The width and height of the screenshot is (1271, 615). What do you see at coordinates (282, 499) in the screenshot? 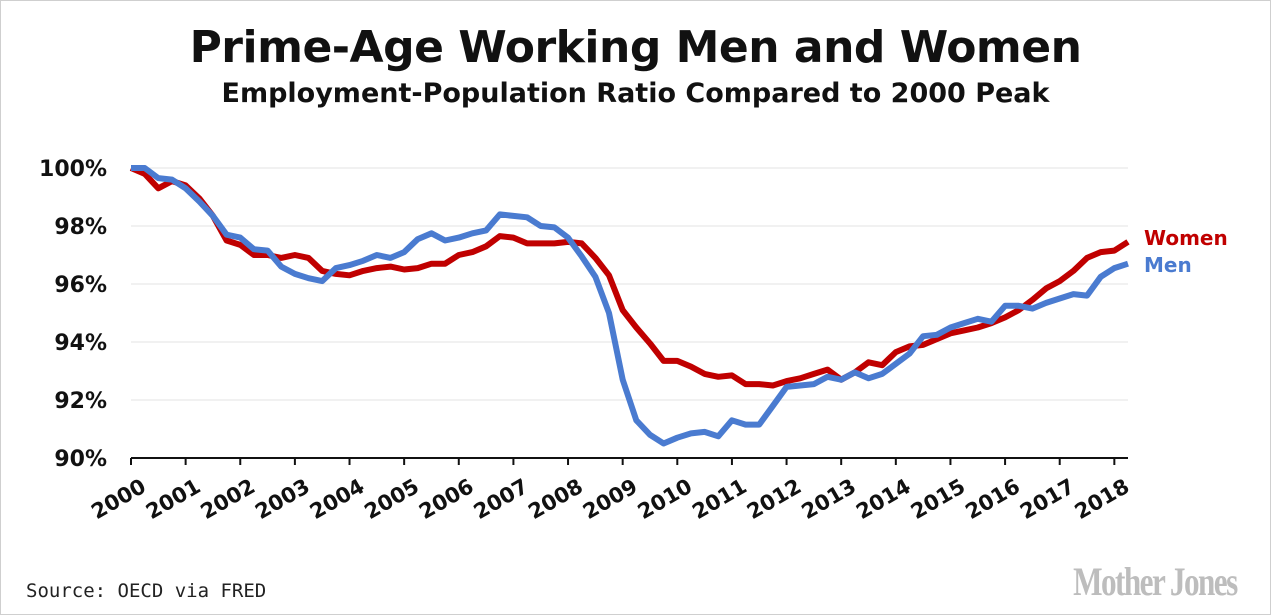
I see `x-tick-label: 2003` at bounding box center [282, 499].